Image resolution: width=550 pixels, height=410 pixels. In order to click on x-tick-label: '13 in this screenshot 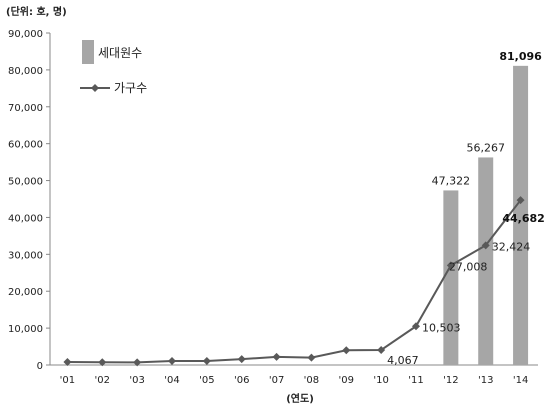, I will do `click(485, 380)`.